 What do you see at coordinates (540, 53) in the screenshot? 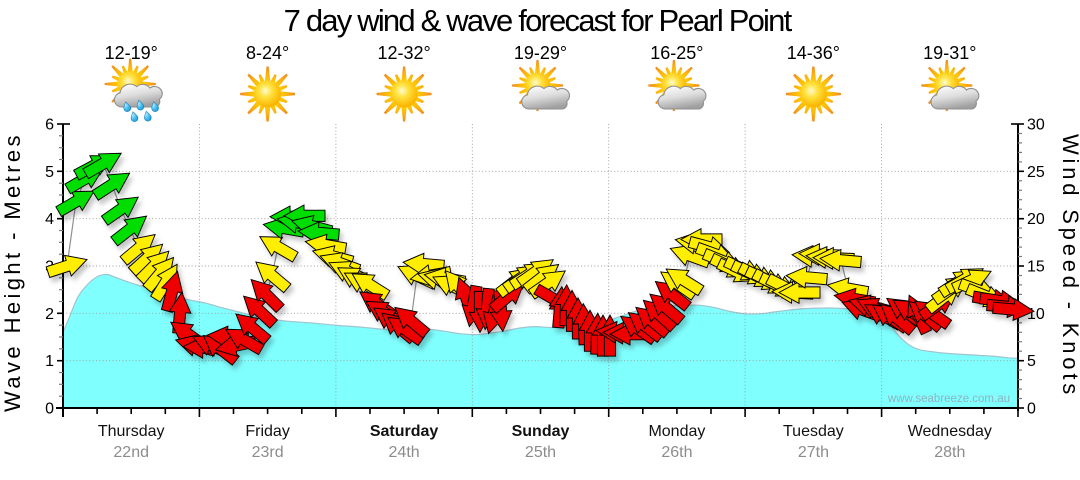
I see `svg-text: 19-29°` at bounding box center [540, 53].